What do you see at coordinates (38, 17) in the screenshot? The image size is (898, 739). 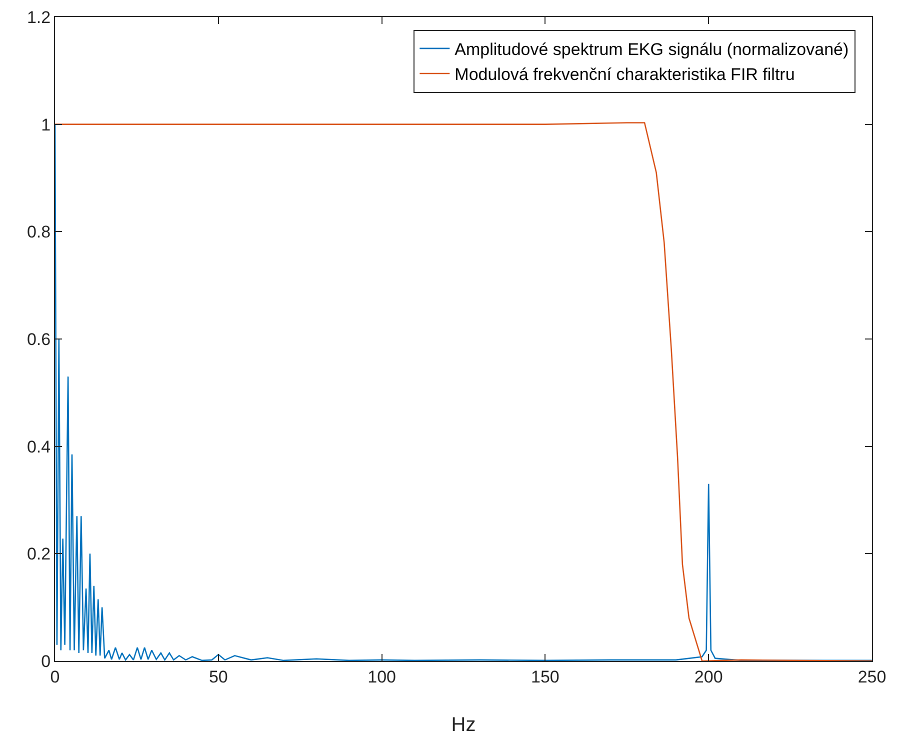 I see `y-tick-label: 1.2` at bounding box center [38, 17].